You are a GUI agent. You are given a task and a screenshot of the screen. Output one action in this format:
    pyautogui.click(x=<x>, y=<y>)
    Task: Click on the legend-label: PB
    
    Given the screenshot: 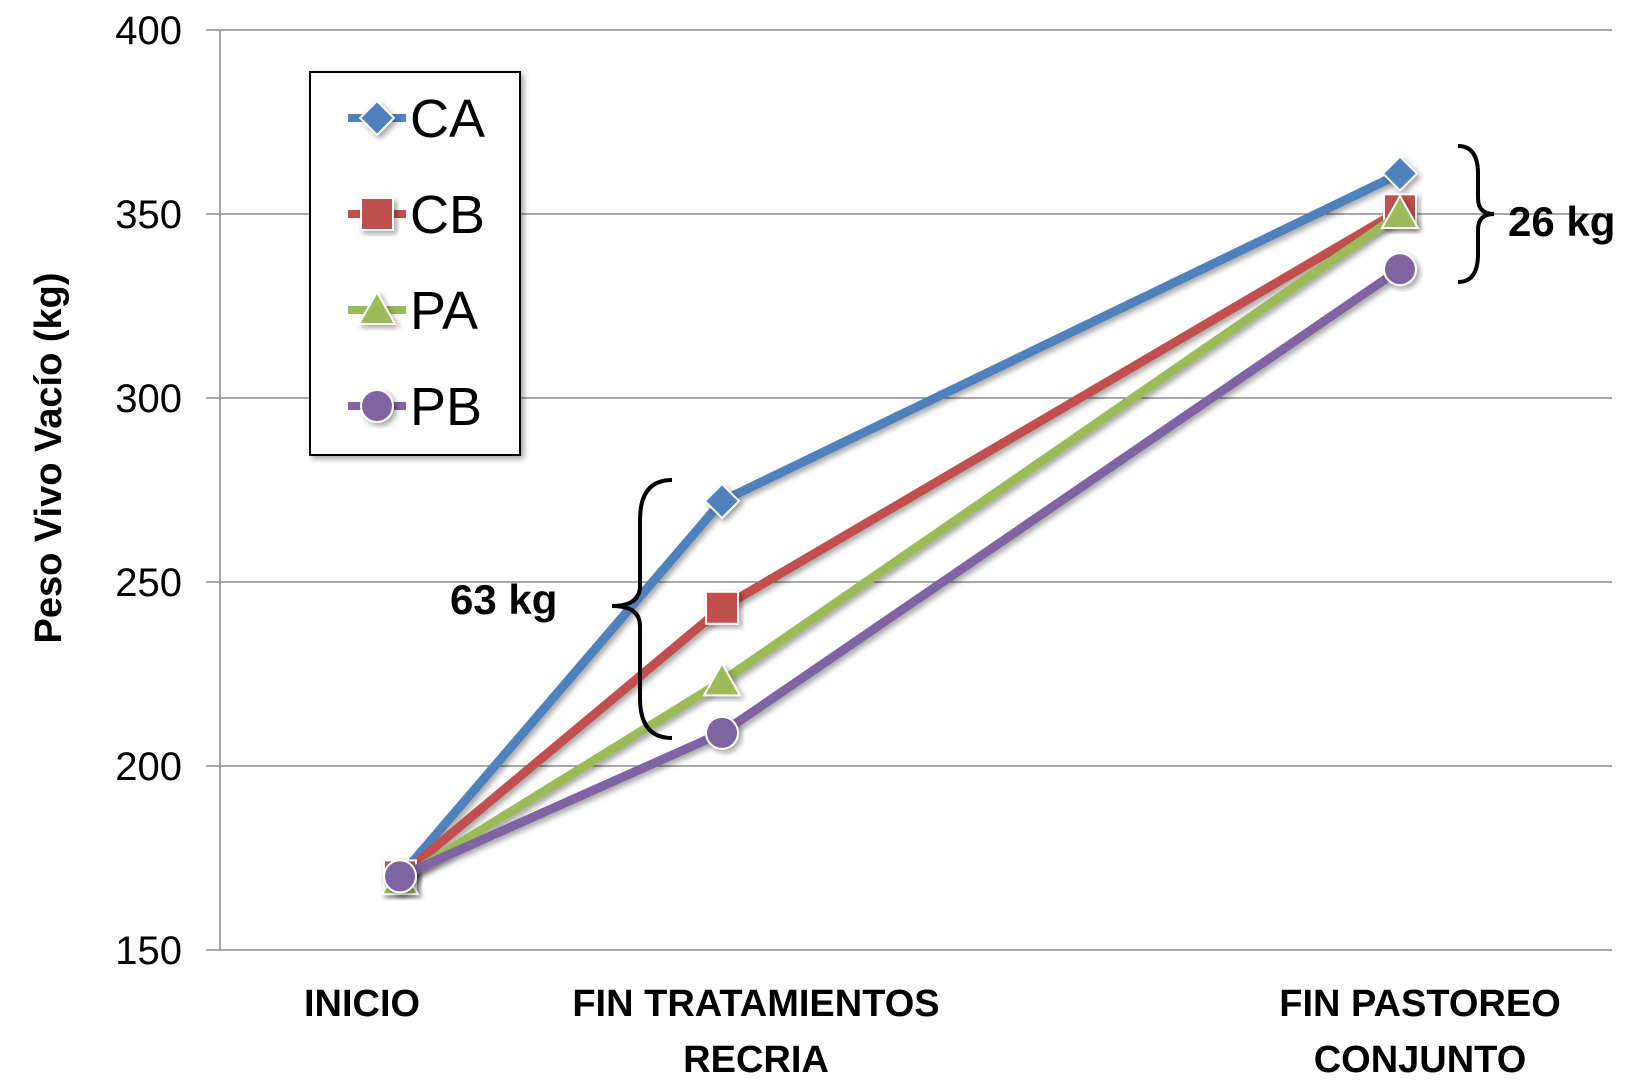 What is the action you would take?
    pyautogui.click(x=446, y=407)
    